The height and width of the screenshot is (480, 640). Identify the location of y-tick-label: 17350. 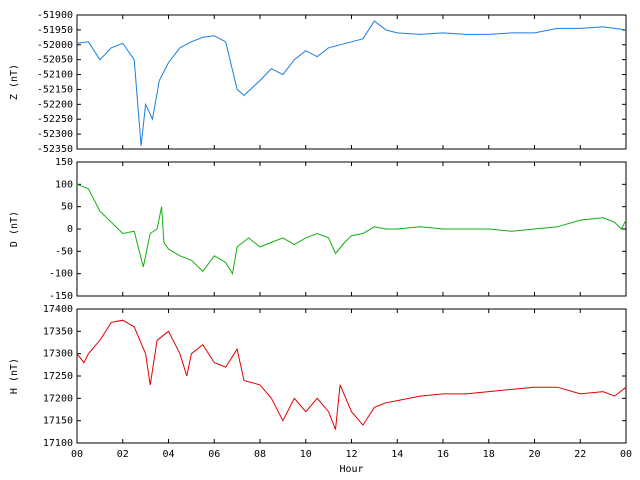
(58, 331).